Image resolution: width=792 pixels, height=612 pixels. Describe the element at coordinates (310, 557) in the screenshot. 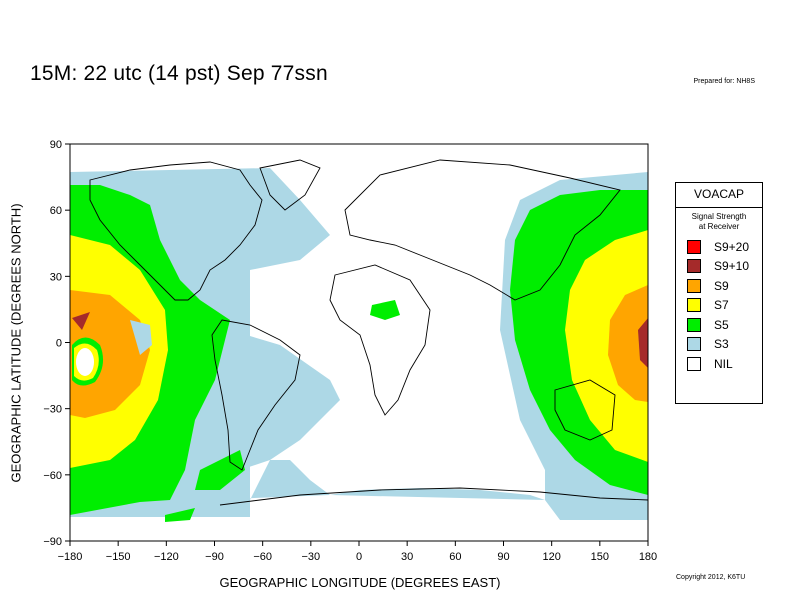

I see `x-tick-label: −30` at that location.